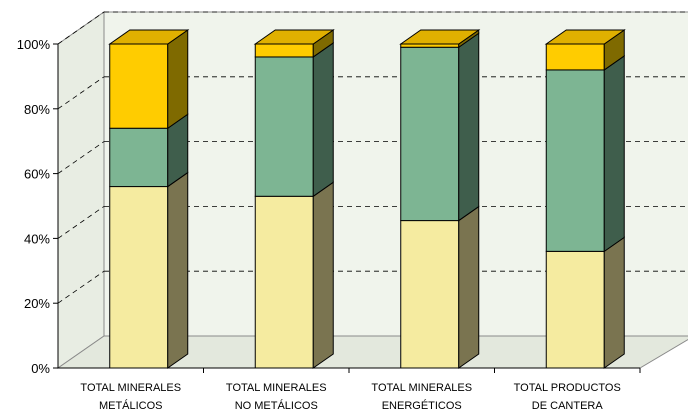 The image size is (688, 418). I want to click on category-label: NO METÁLICOS, so click(276, 405).